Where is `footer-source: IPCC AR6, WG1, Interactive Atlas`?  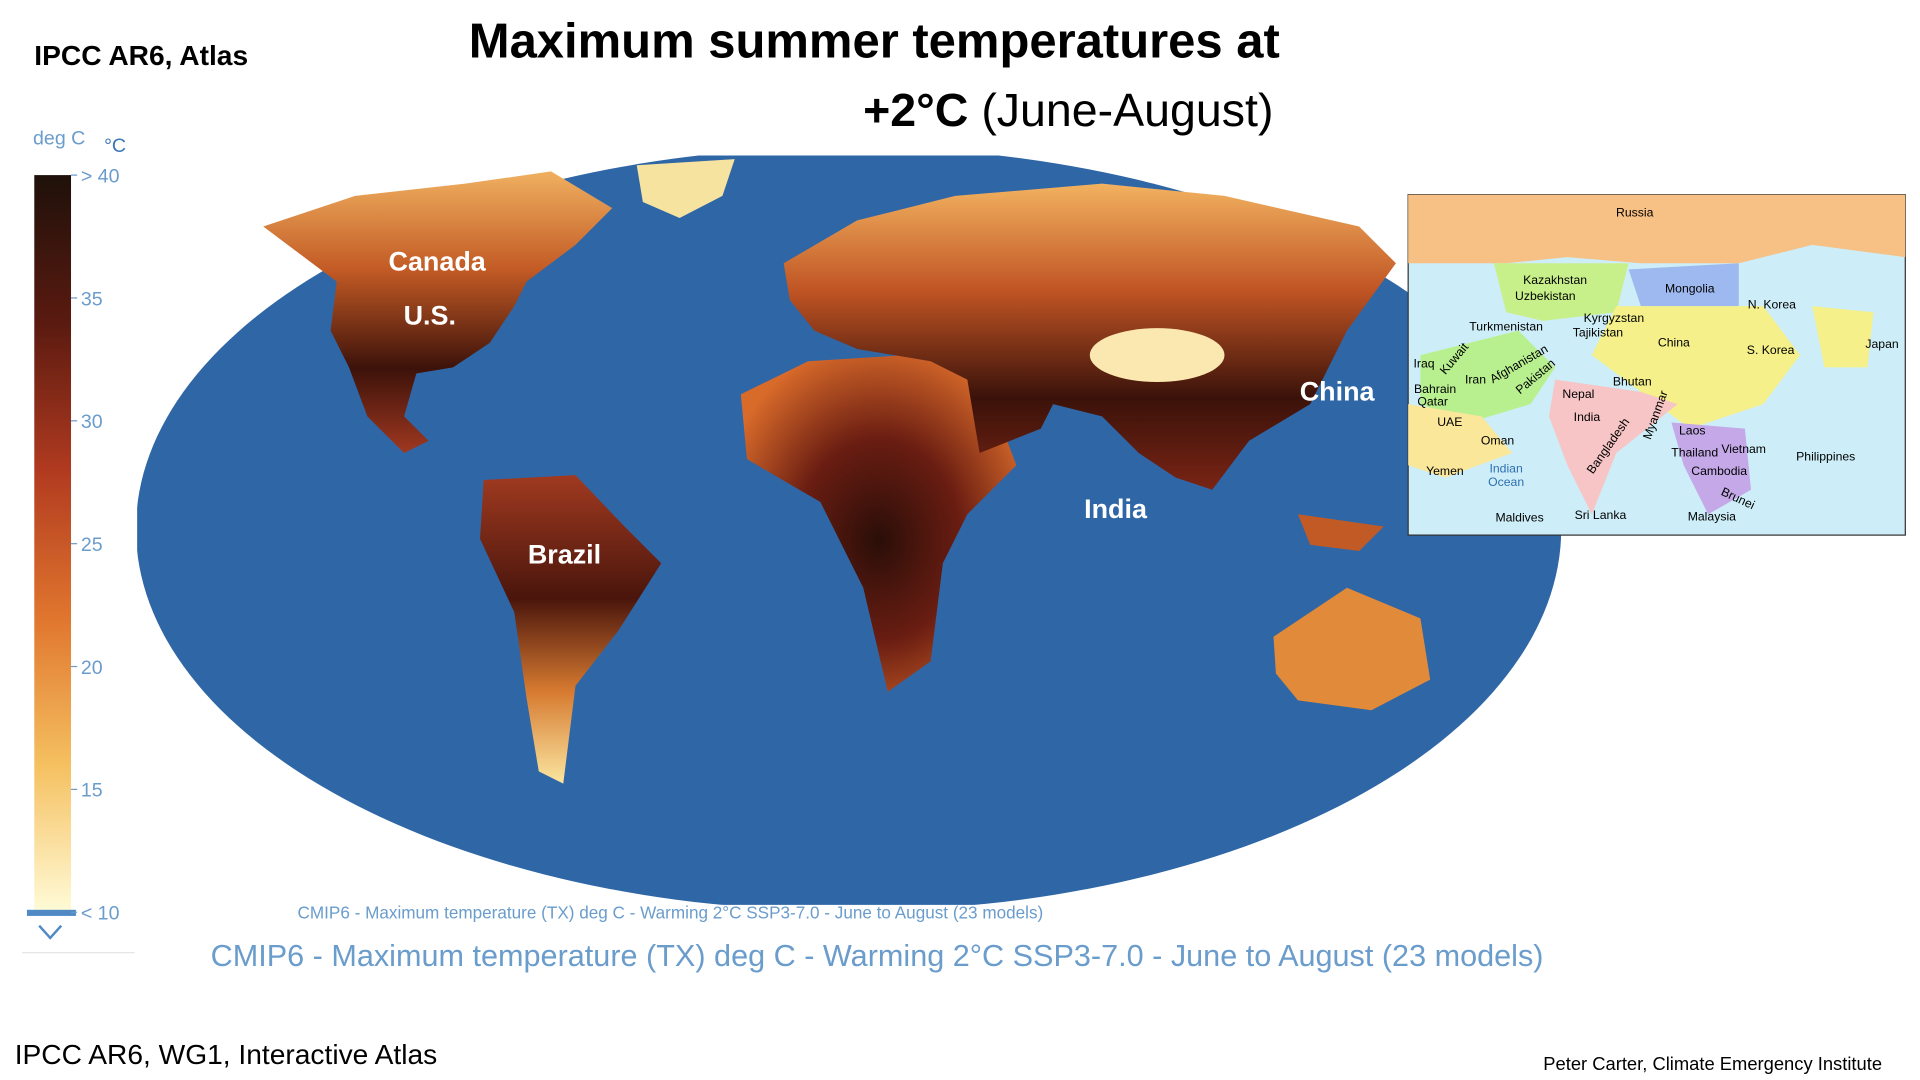
footer-source: IPCC AR6, WG1, Interactive Atlas is located at coordinates (226, 1054).